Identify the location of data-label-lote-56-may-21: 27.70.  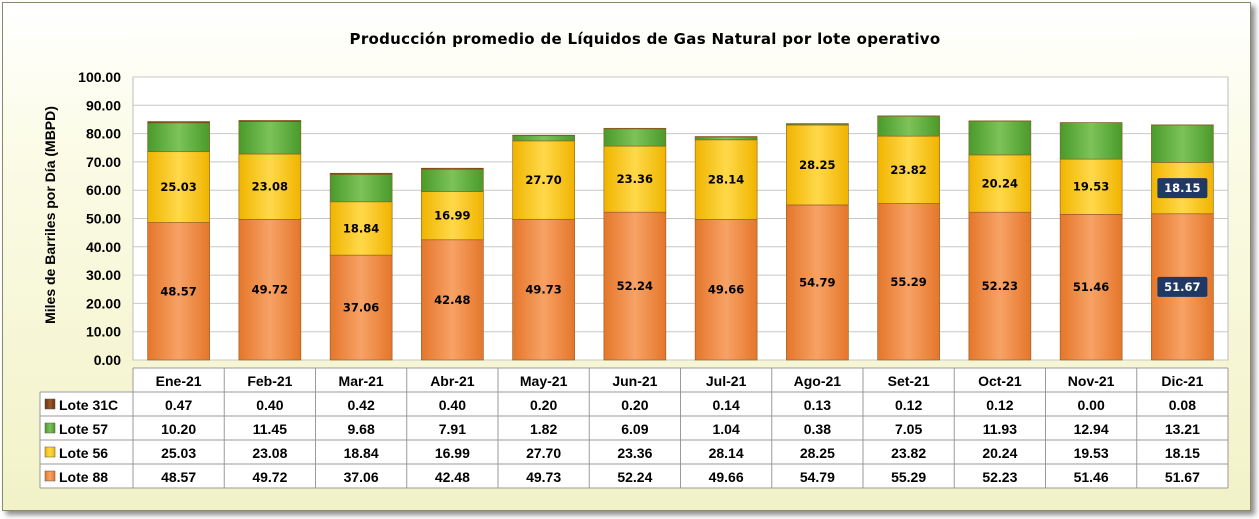
(543, 180).